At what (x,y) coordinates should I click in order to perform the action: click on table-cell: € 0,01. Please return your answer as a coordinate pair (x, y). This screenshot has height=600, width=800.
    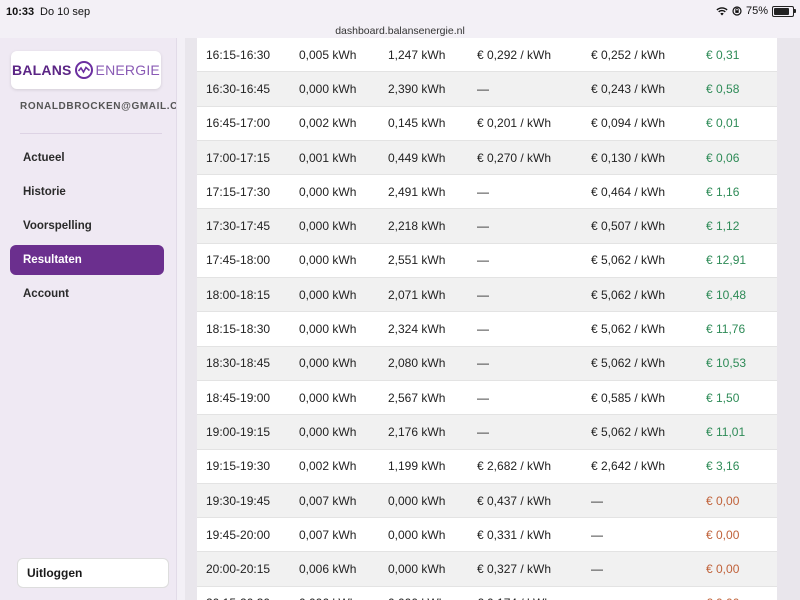
    Looking at the image, I should click on (723, 123).